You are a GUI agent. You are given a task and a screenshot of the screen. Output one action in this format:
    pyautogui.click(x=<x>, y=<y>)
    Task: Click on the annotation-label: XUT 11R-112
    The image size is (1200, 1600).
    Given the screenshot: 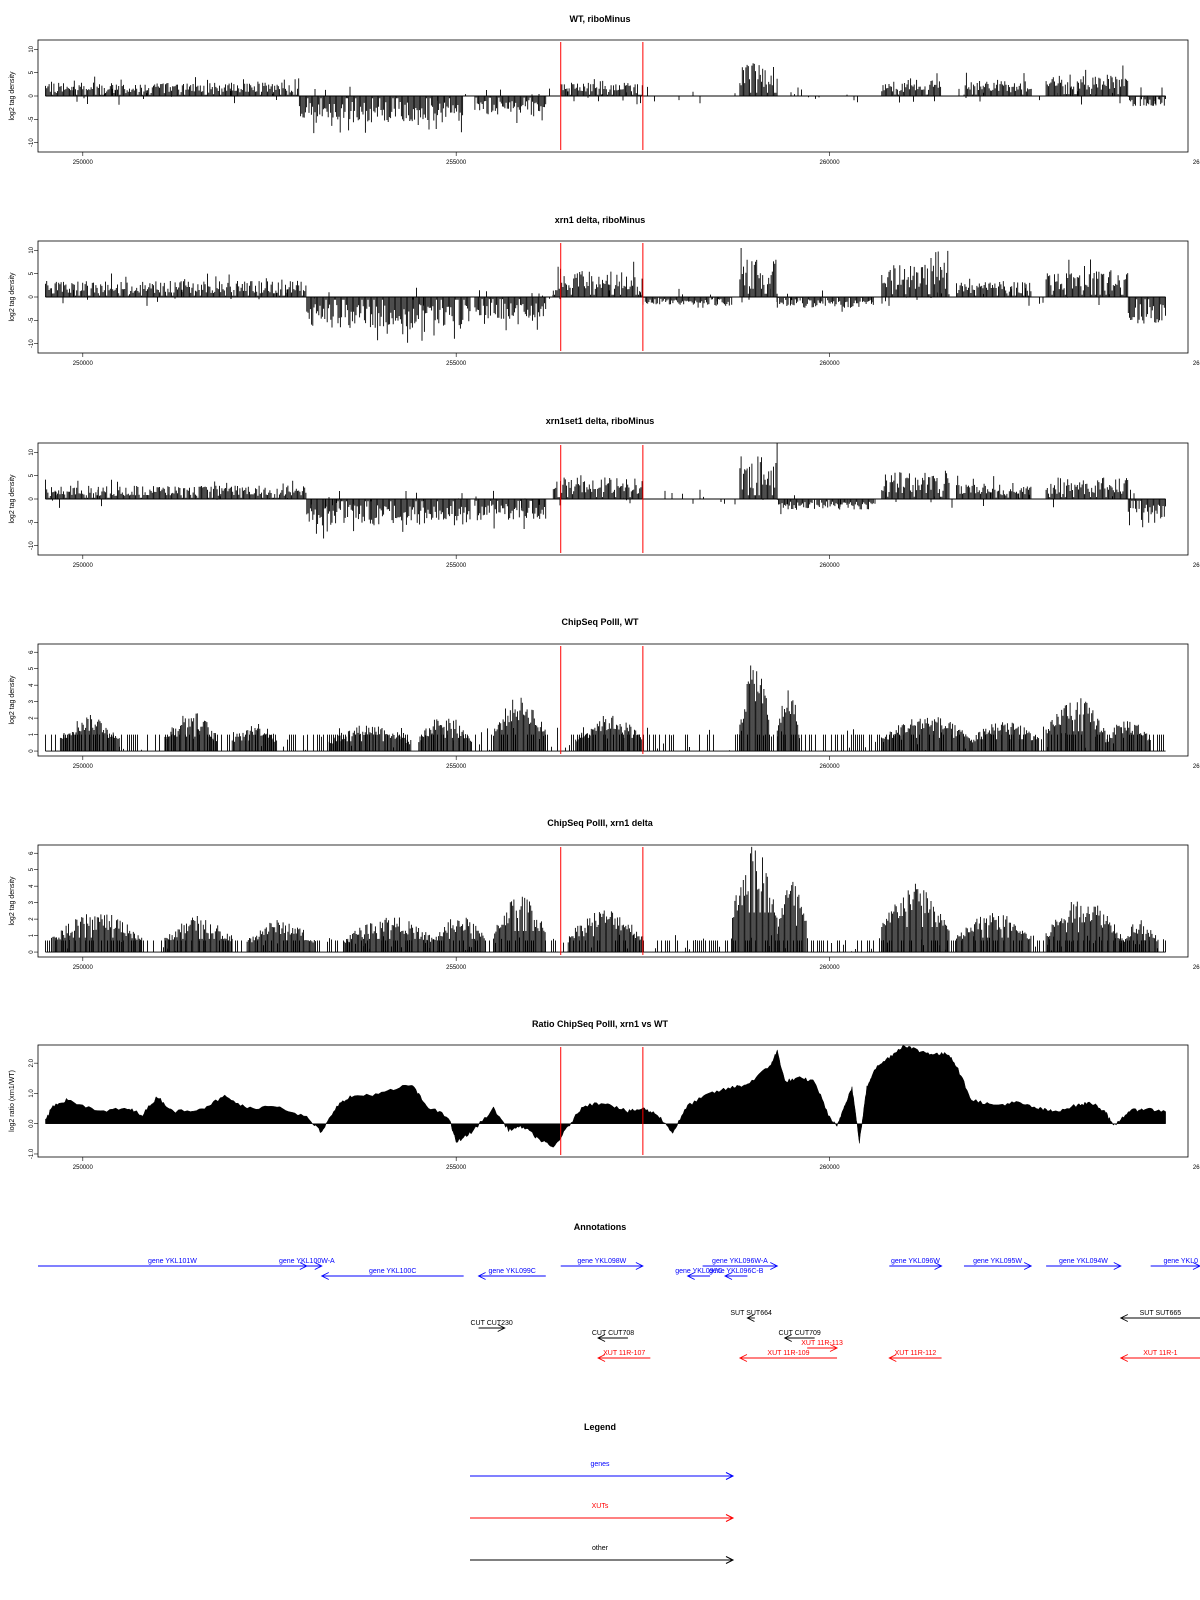 What is the action you would take?
    pyautogui.click(x=916, y=1353)
    